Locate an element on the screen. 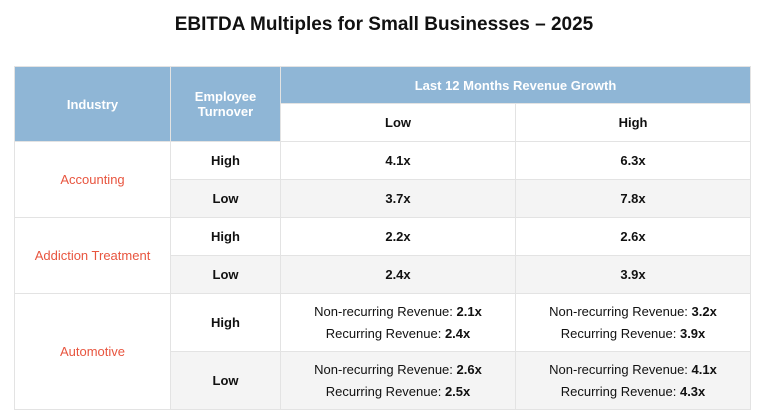 Image resolution: width=768 pixels, height=413 pixels. nonrecurring-value: 2.6x is located at coordinates (469, 369).